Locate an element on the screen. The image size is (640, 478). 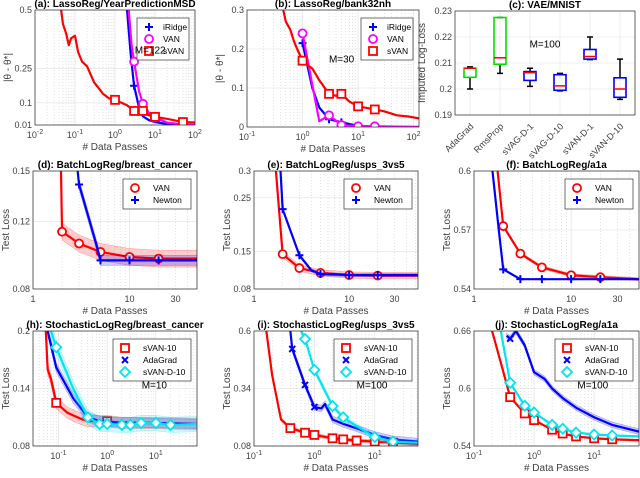
legend-label: sVAN is located at coordinates (397, 51).